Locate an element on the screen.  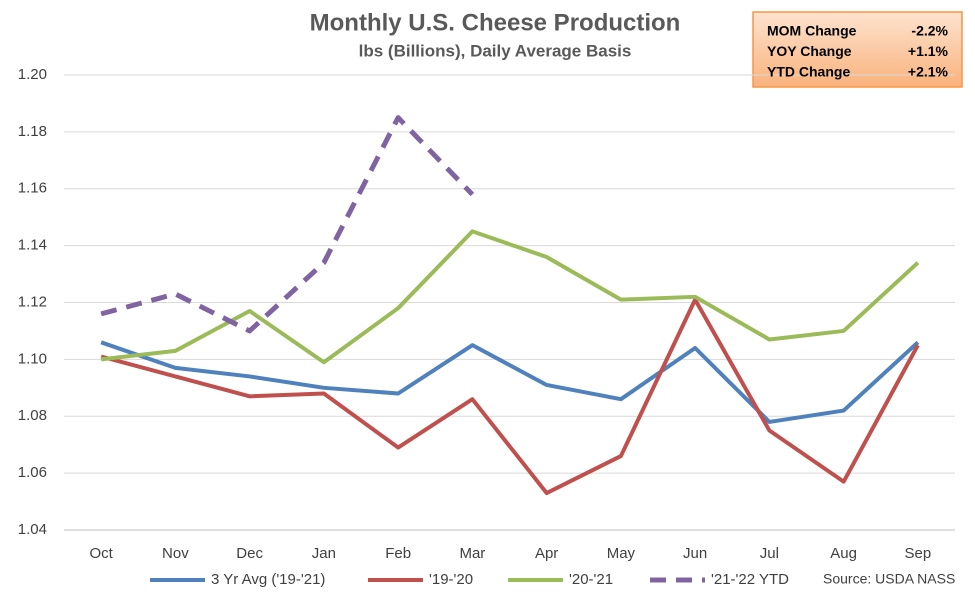
chart-title: Monthly U.S. Cheese Production is located at coordinates (495, 22).